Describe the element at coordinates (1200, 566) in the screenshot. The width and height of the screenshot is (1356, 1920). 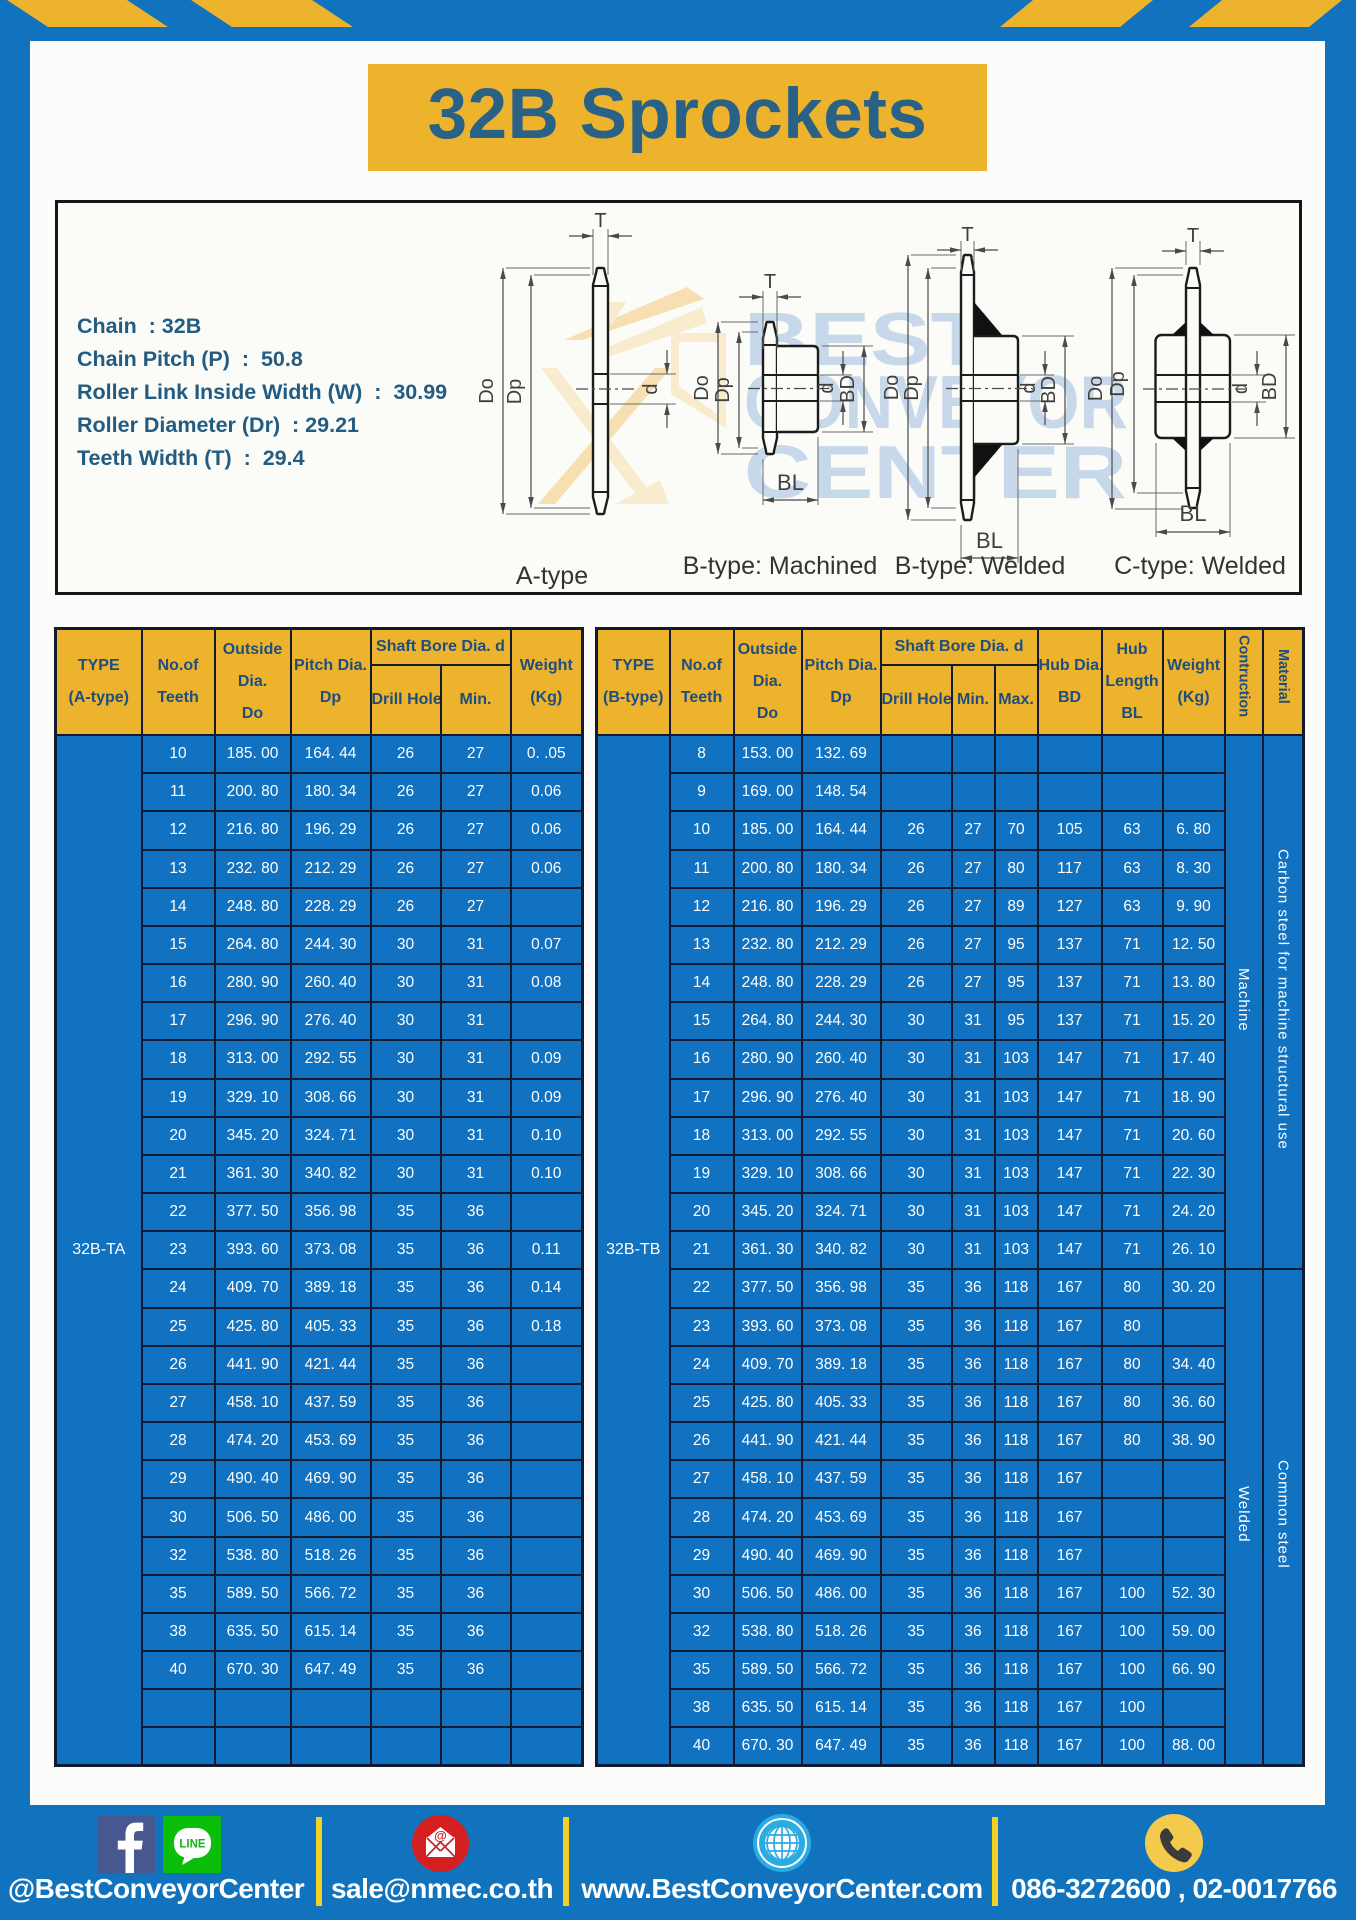
I see `svg-text: C-type: Welded` at that location.